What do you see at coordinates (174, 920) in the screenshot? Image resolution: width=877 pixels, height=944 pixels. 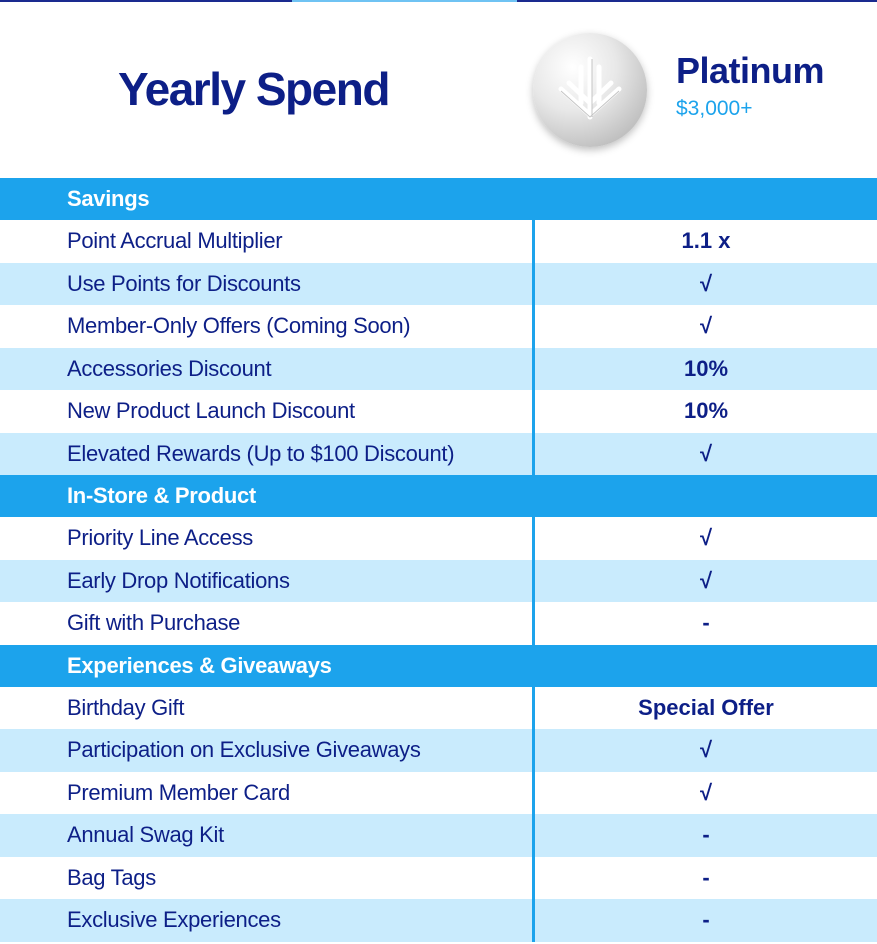 I see `benefit-label: Exclusive Experiences` at bounding box center [174, 920].